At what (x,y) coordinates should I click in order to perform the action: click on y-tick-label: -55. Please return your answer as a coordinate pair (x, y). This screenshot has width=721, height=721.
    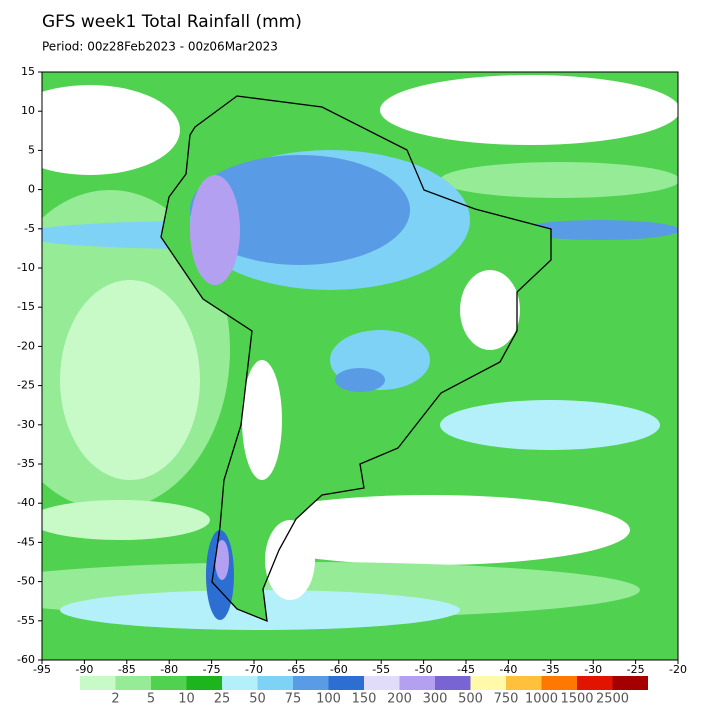
    Looking at the image, I should click on (26, 620).